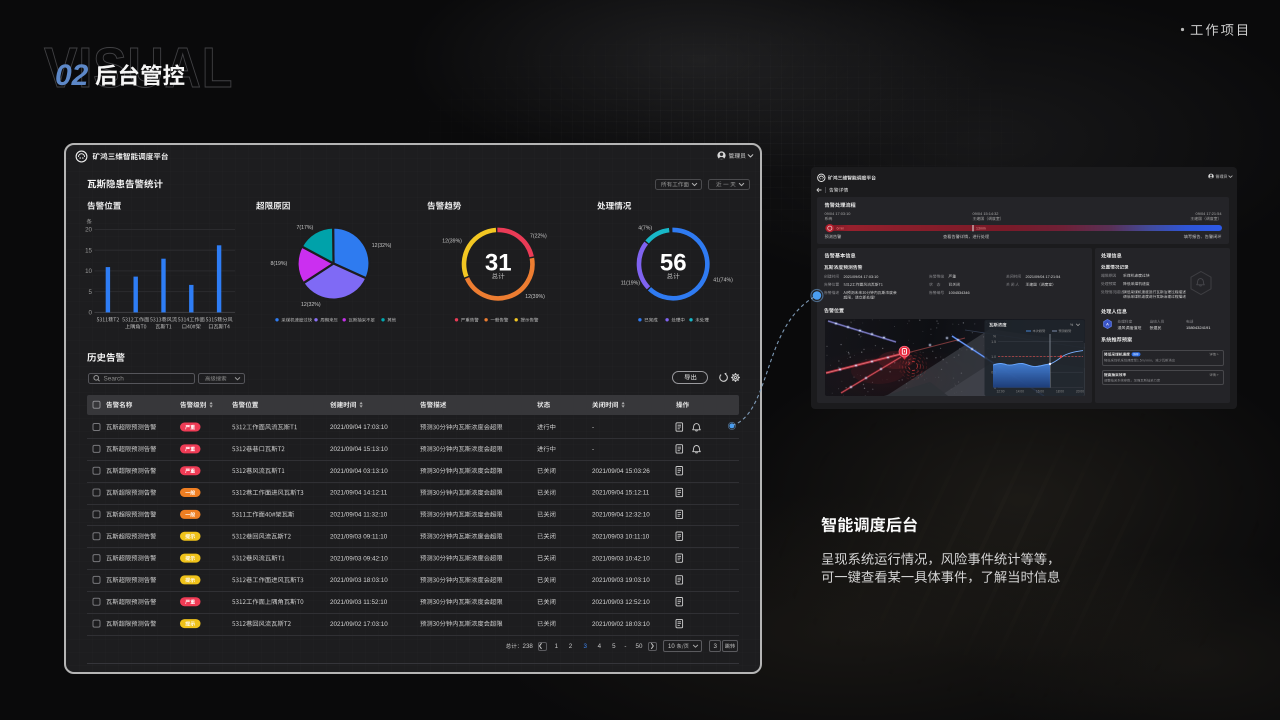 The height and width of the screenshot is (720, 1280). Describe the element at coordinates (498, 263) in the screenshot. I see `svg-text: 31` at that location.